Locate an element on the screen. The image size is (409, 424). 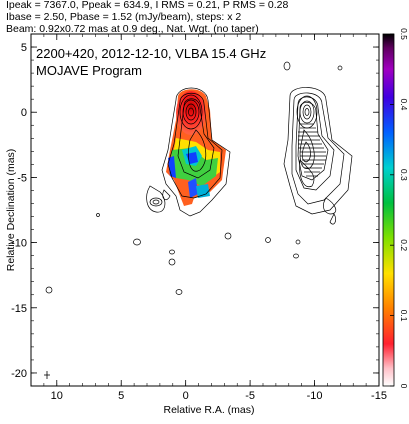
colorbar-tick-label: 0.1 is located at coordinates (404, 316).